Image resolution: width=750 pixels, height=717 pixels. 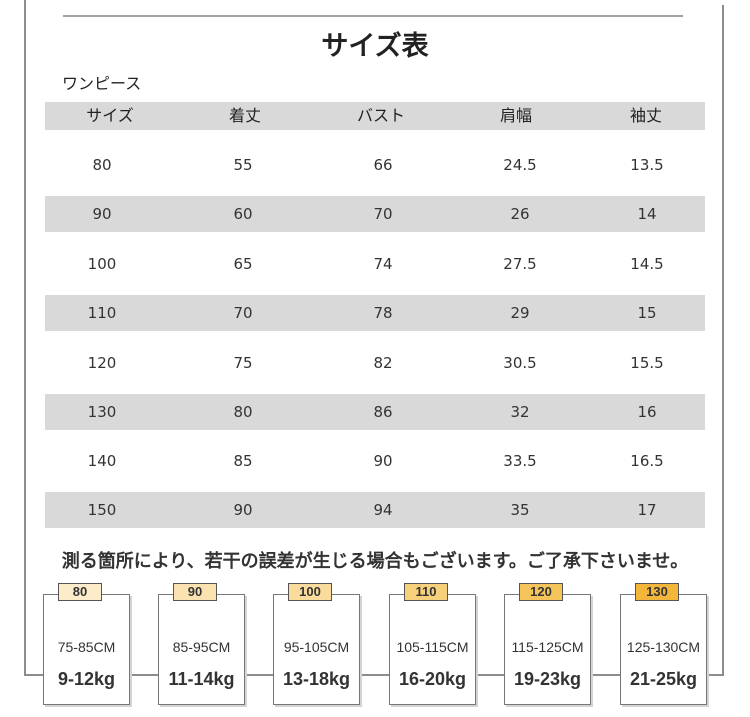 I want to click on table-row: 90 60 70 26 14, so click(x=375, y=214).